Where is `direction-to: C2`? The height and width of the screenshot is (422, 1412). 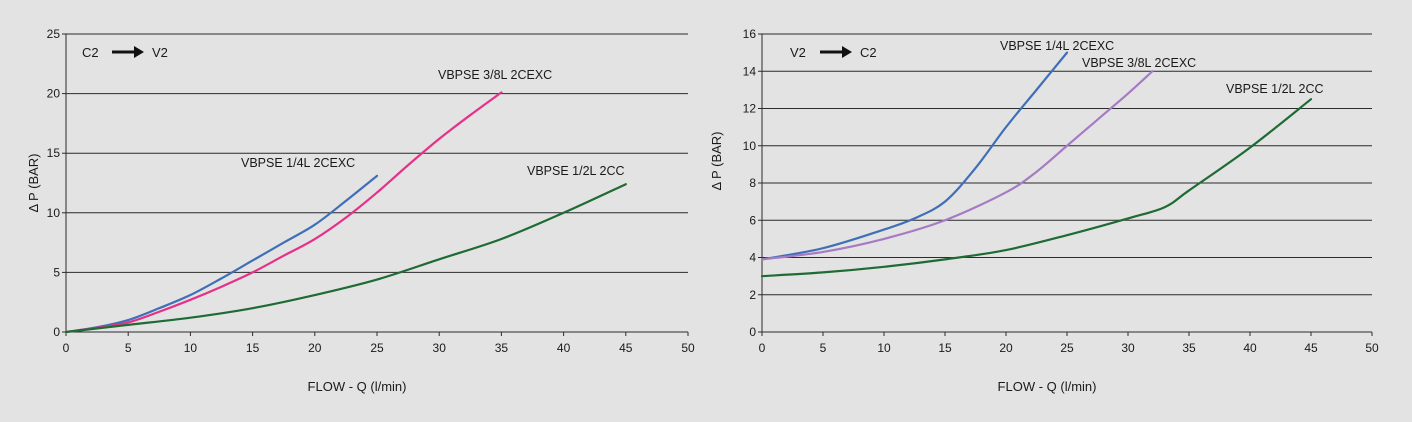
direction-to: C2 is located at coordinates (868, 52).